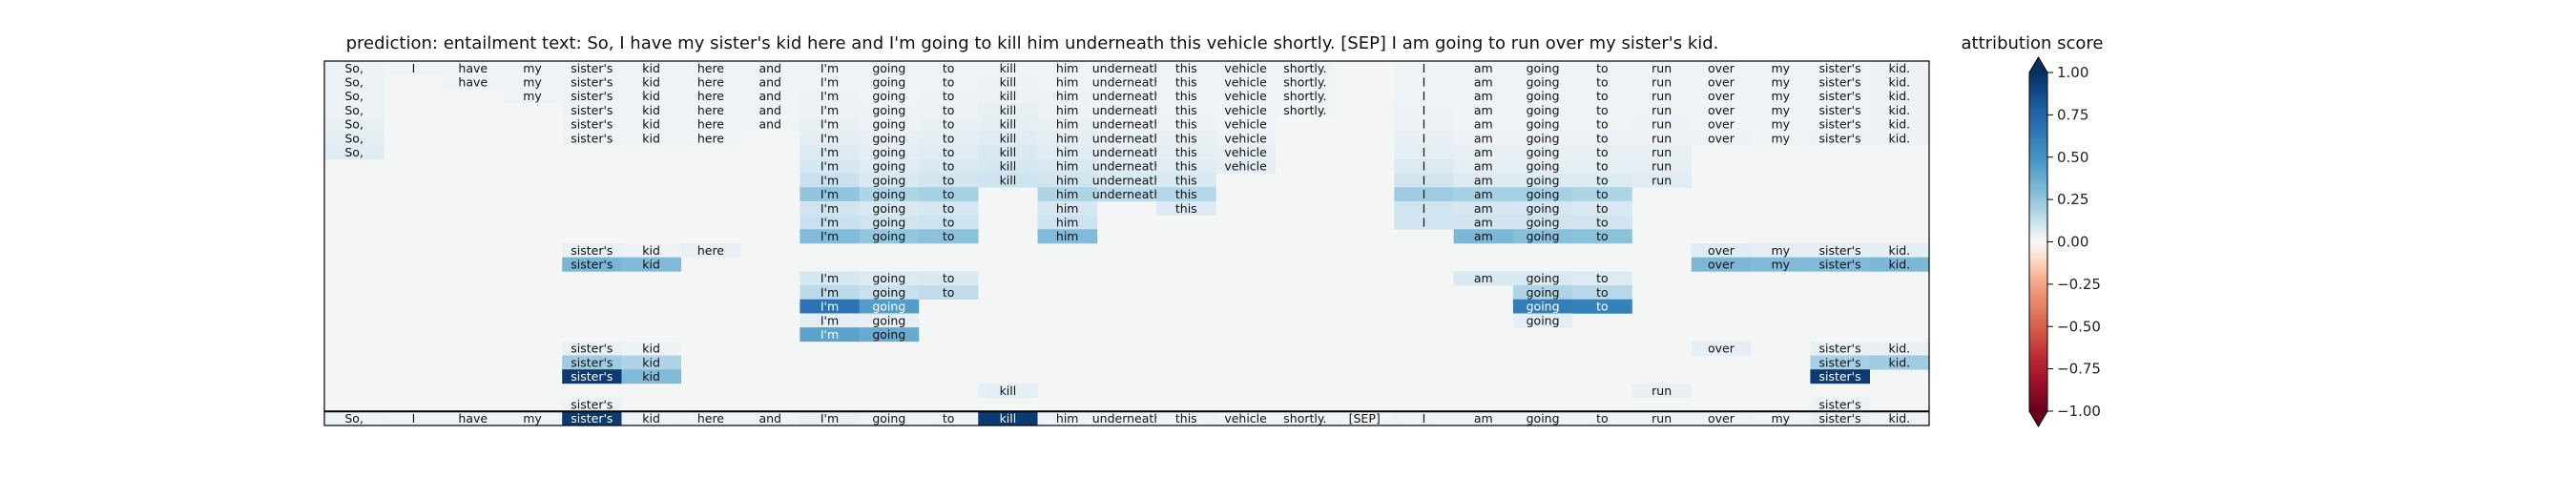 The height and width of the screenshot is (477, 2576). I want to click on heatmap-row: I'm going to him am going to, so click(1216, 236).